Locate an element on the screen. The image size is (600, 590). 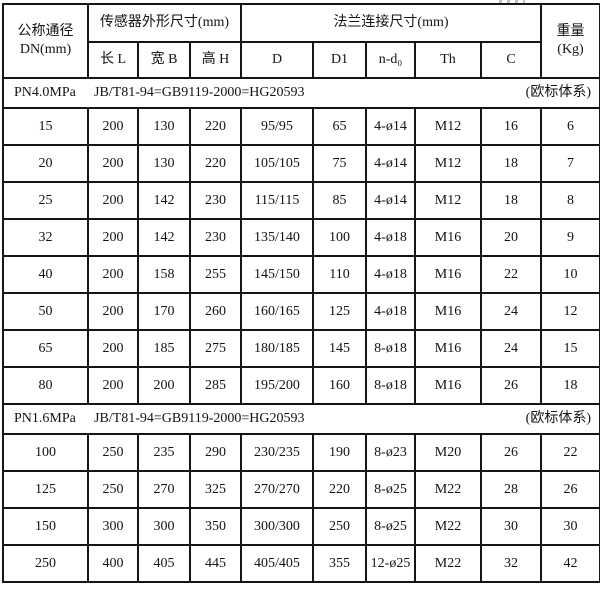
cell-width-b: 405 is located at coordinates (164, 563).